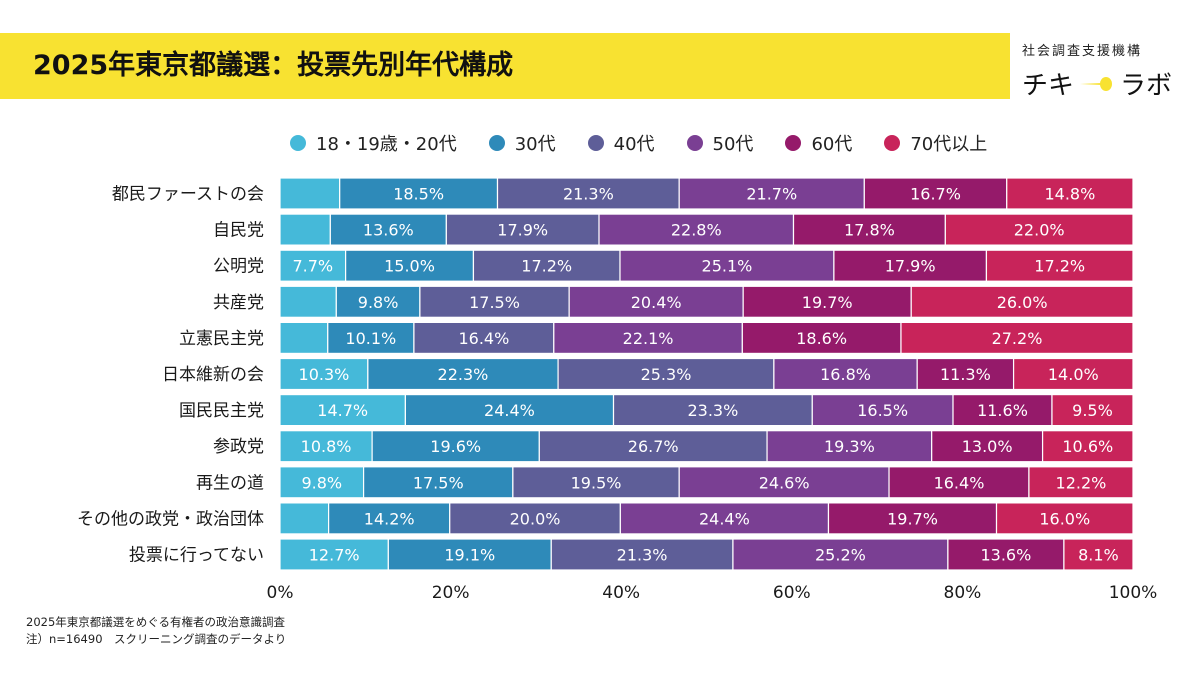 The width and height of the screenshot is (1200, 675). What do you see at coordinates (849, 446) in the screenshot?
I see `data-label: 19.3%` at bounding box center [849, 446].